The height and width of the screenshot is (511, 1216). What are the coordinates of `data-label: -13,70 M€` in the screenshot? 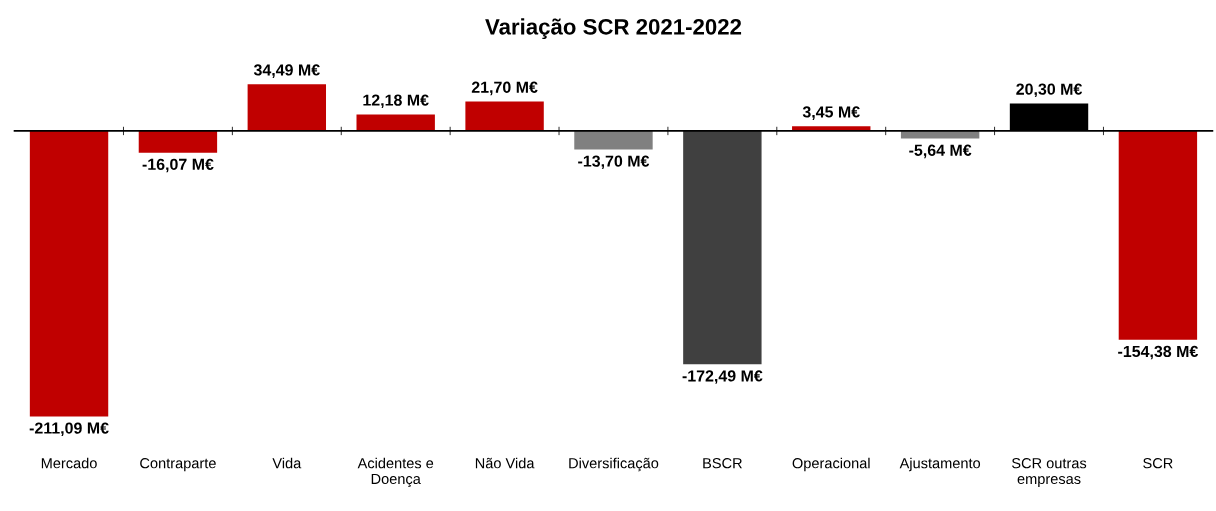 It's located at (614, 162).